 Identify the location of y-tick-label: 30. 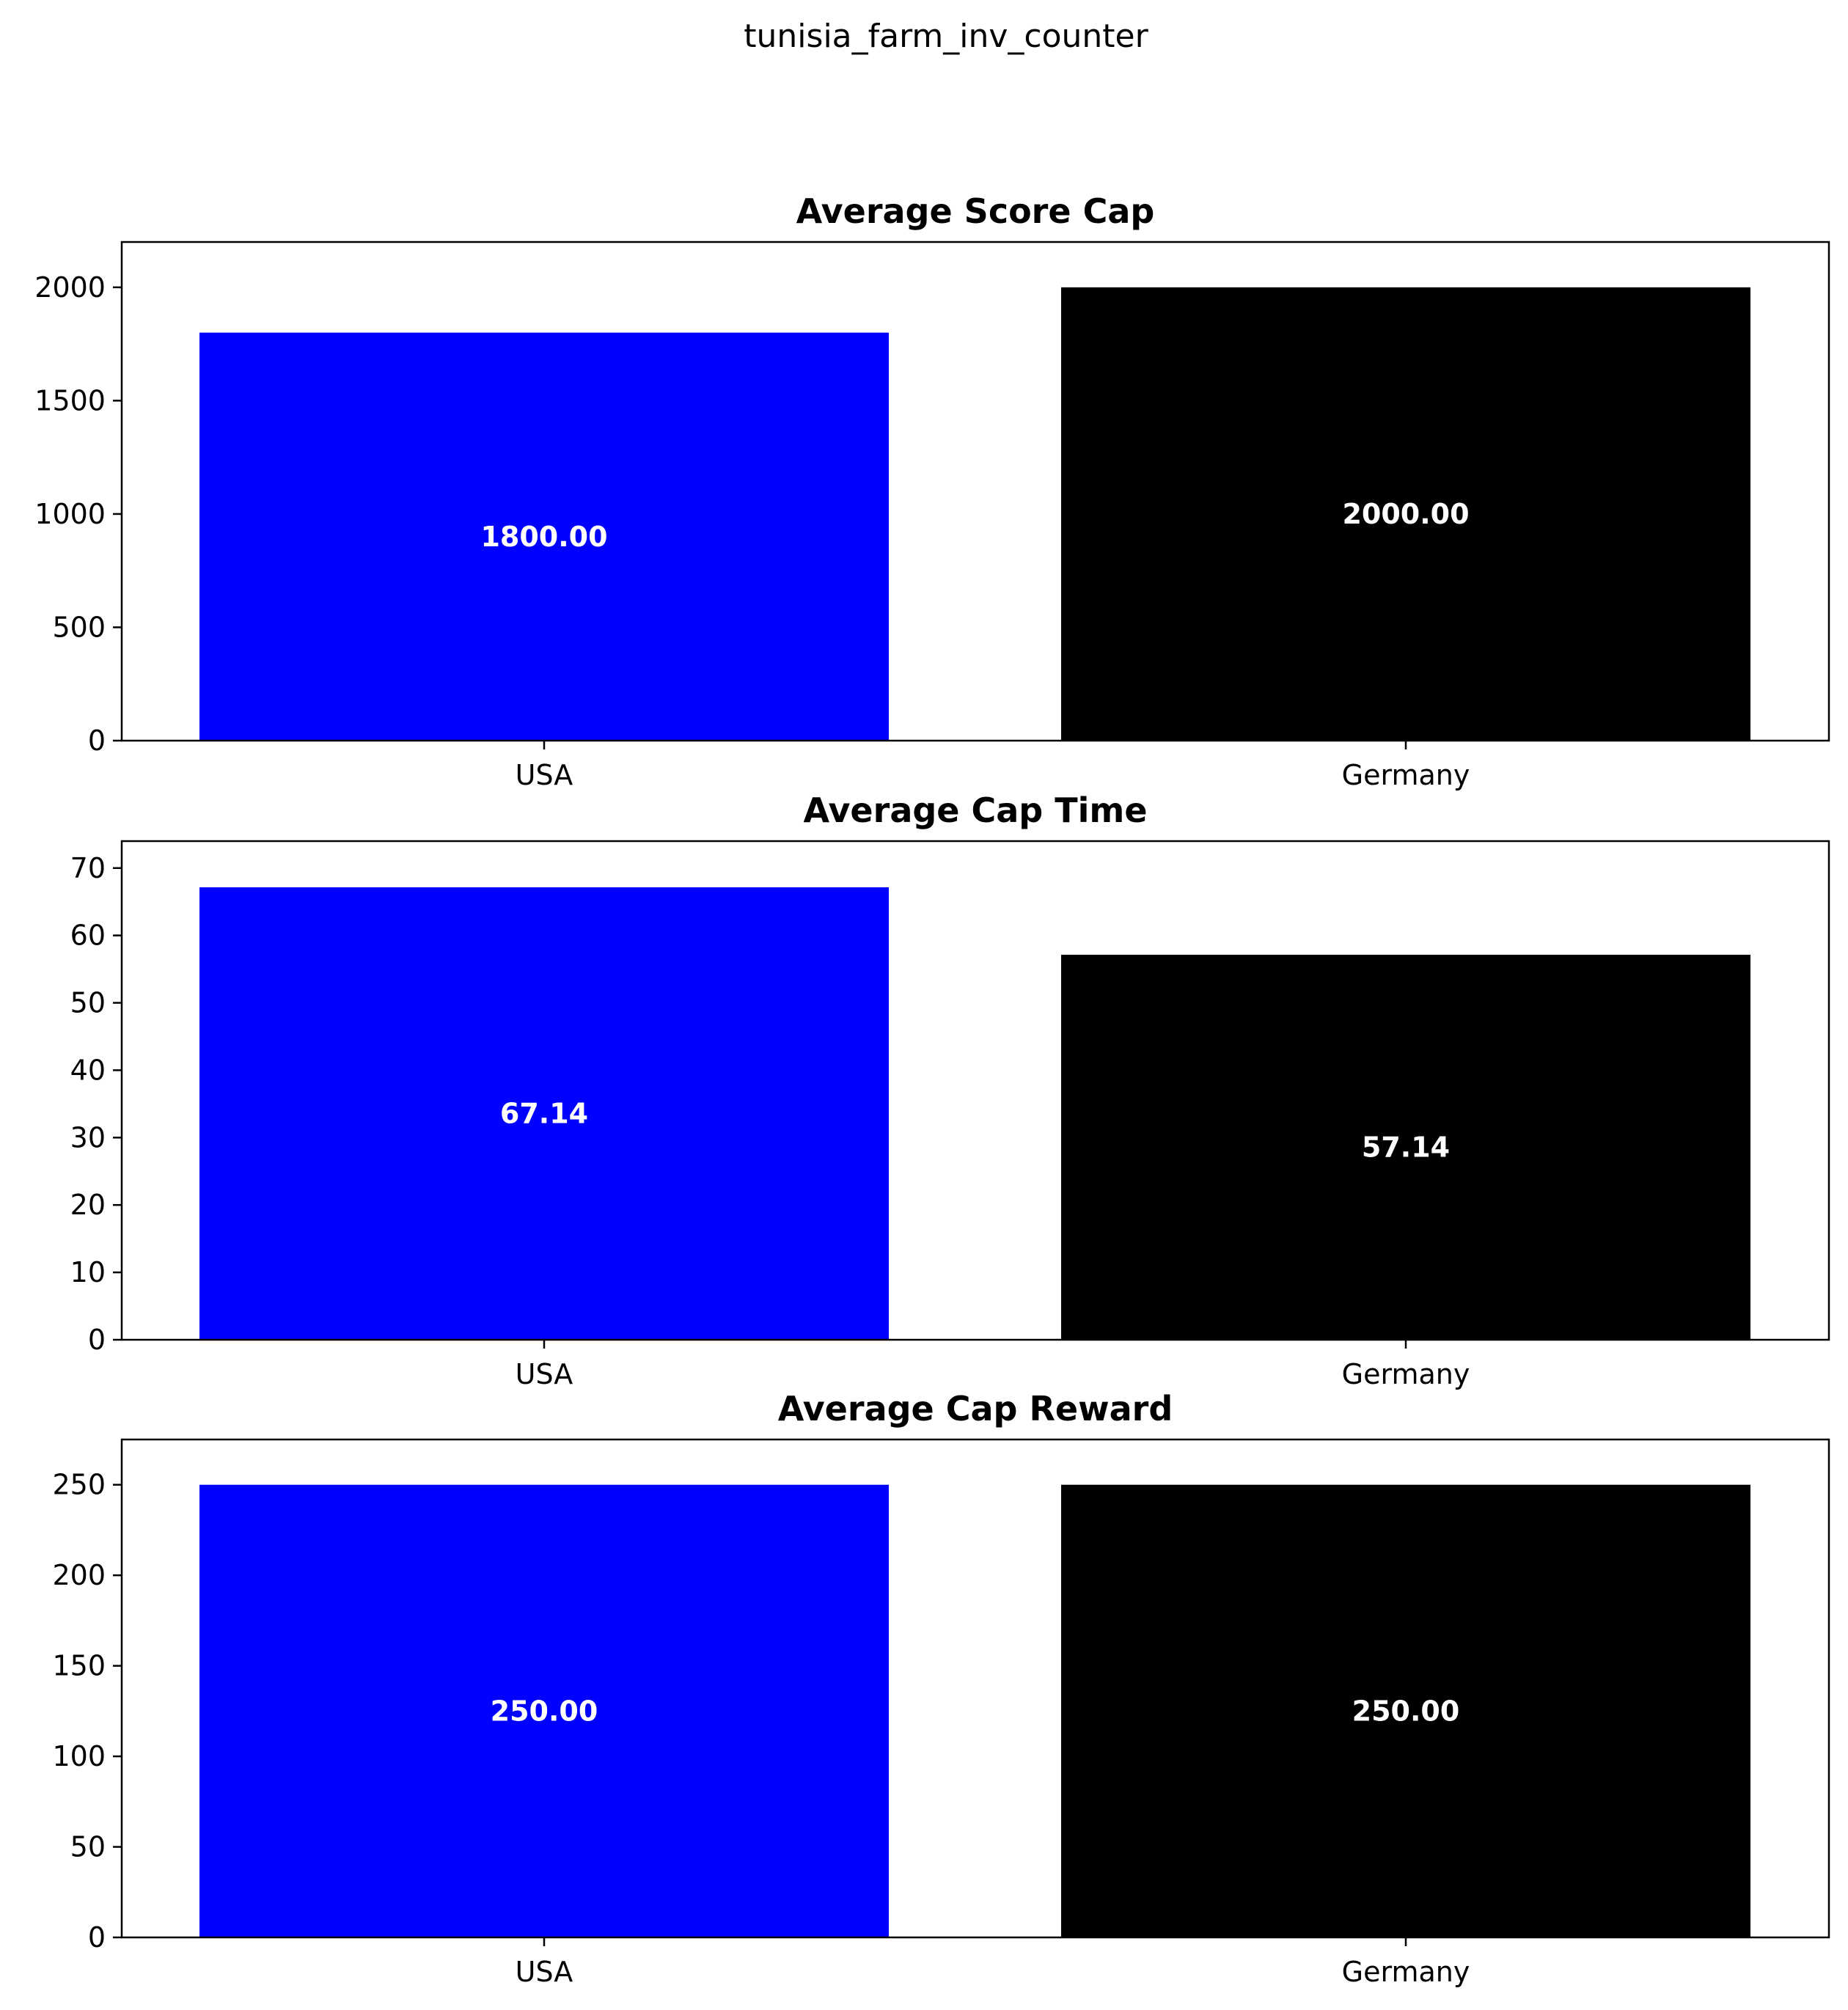
(88, 1137).